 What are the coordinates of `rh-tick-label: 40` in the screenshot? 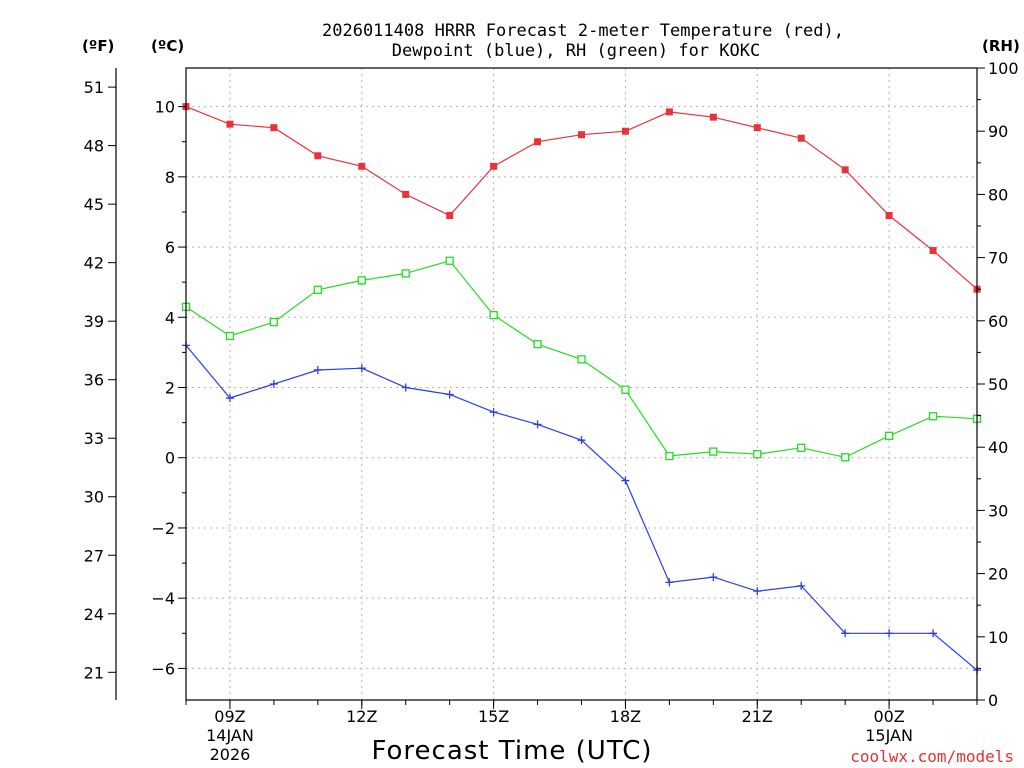 It's located at (998, 447).